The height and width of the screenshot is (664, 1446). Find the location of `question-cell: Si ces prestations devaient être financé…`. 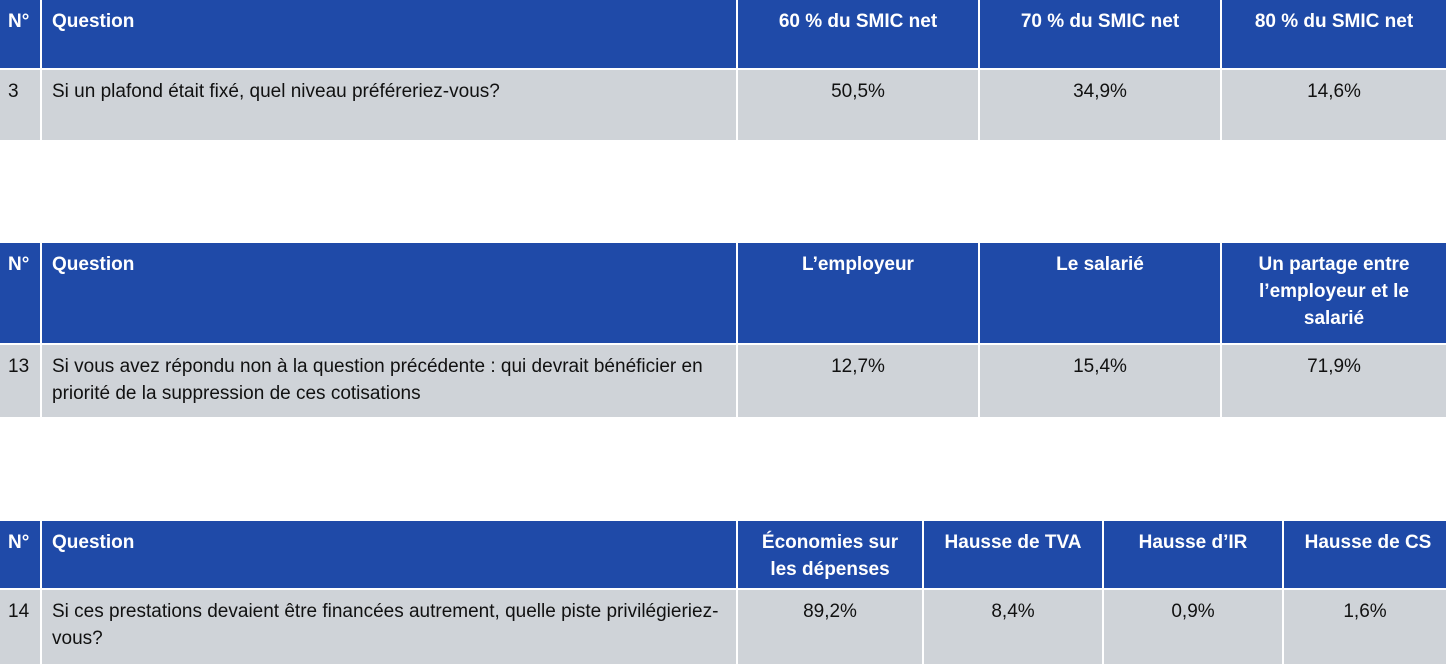

question-cell: Si ces prestations devaient être financé… is located at coordinates (389, 627).